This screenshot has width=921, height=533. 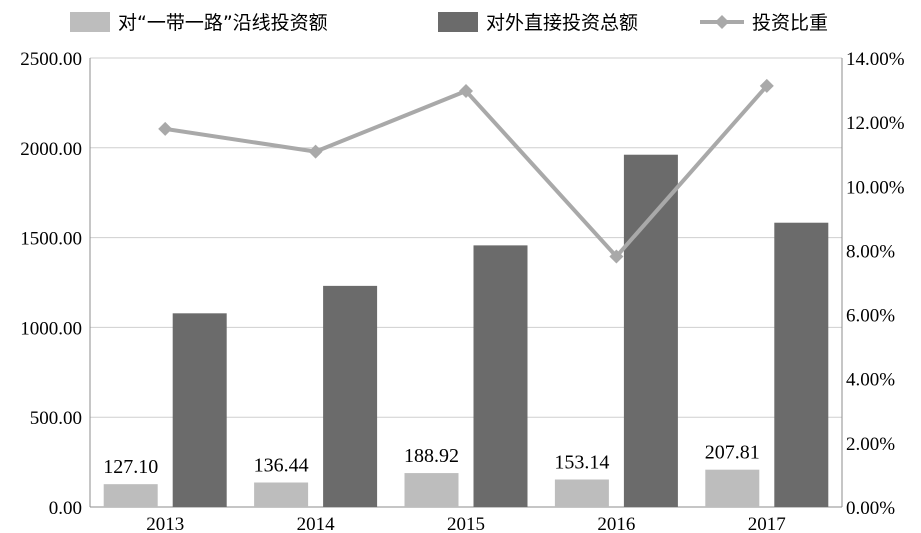 I want to click on y-right-tick-label: 2.00%, so click(x=870, y=444).